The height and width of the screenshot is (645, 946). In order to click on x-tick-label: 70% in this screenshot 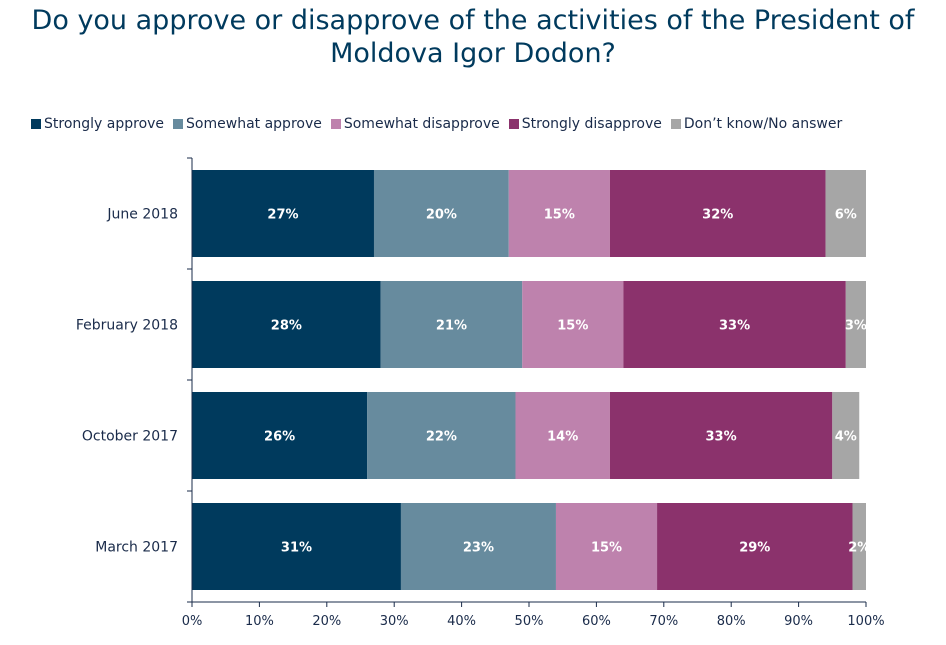, I will do `click(663, 621)`.